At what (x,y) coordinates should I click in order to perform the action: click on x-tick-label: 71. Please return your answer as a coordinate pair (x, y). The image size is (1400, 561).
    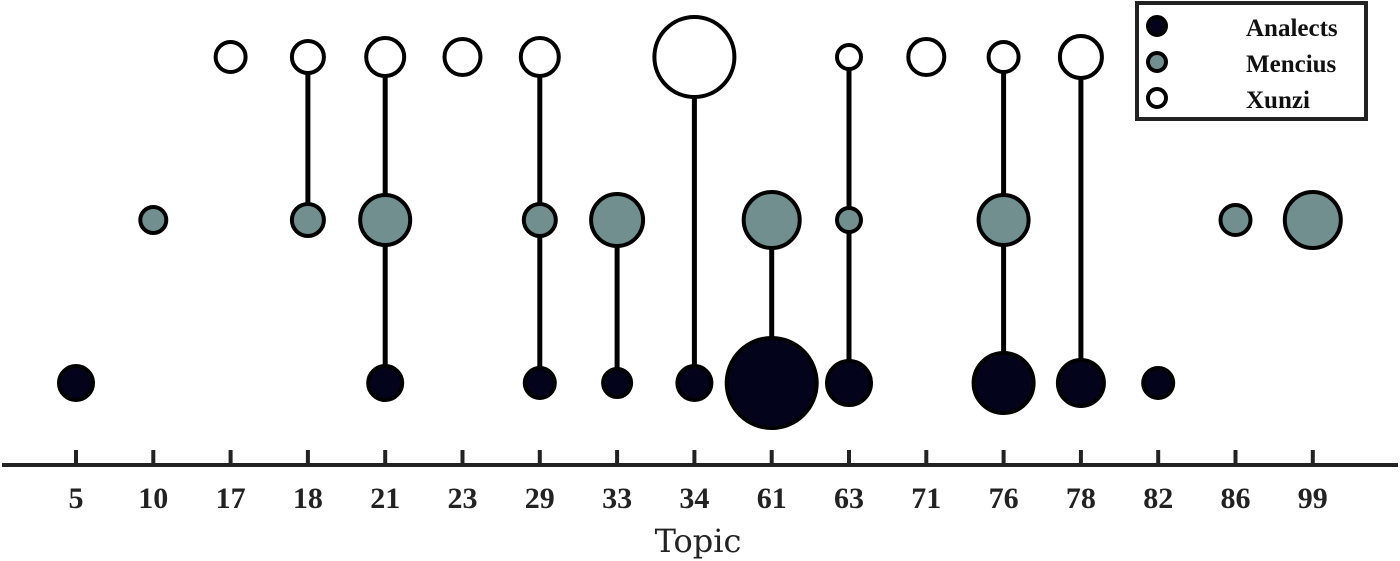
    Looking at the image, I should click on (926, 498).